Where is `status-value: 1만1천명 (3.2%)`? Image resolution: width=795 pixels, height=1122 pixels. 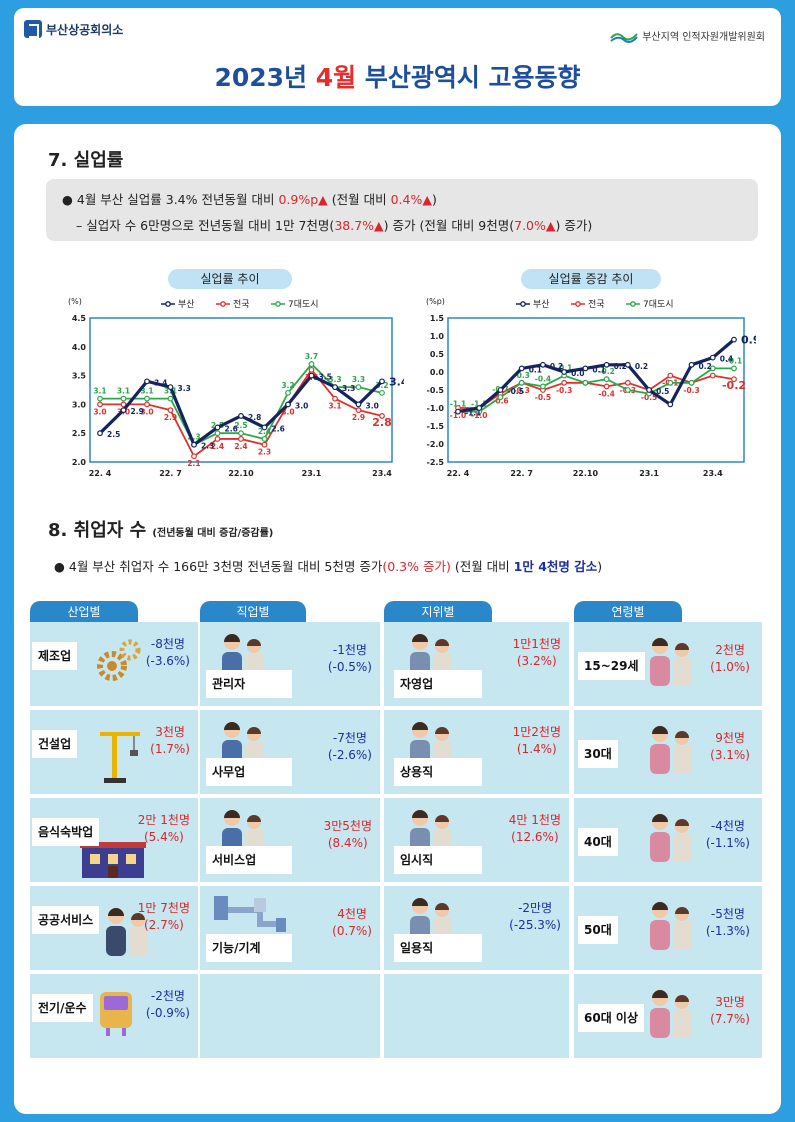 status-value: 1만1천명 (3.2%) is located at coordinates (537, 653).